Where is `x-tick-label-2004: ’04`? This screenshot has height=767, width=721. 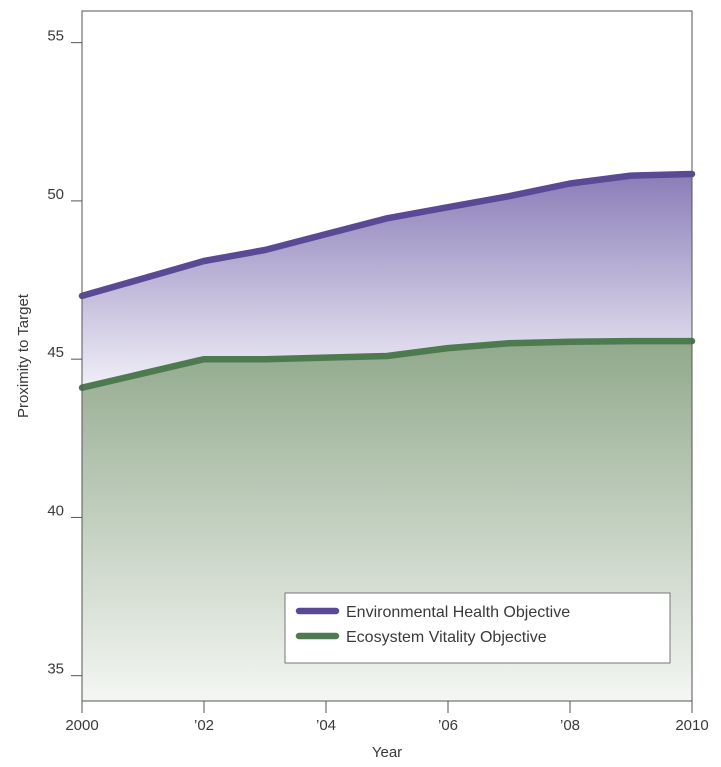
x-tick-label-2004: ’04 is located at coordinates (326, 725).